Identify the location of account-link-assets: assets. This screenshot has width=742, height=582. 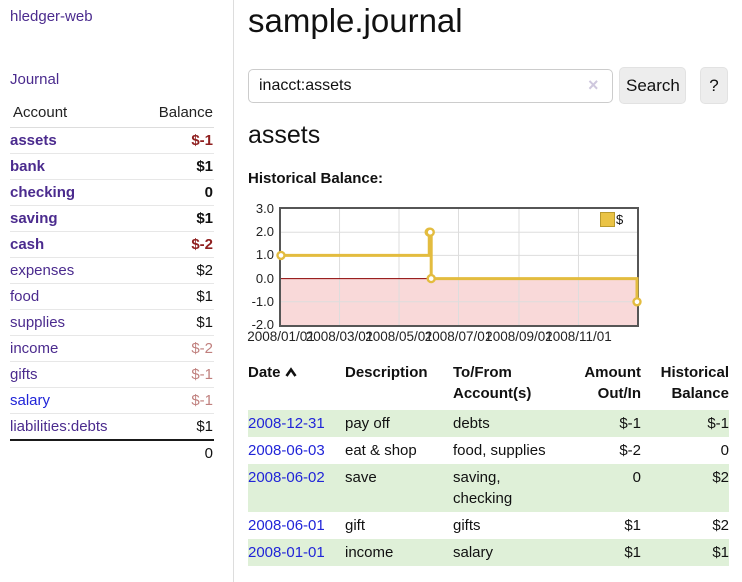
(33, 140).